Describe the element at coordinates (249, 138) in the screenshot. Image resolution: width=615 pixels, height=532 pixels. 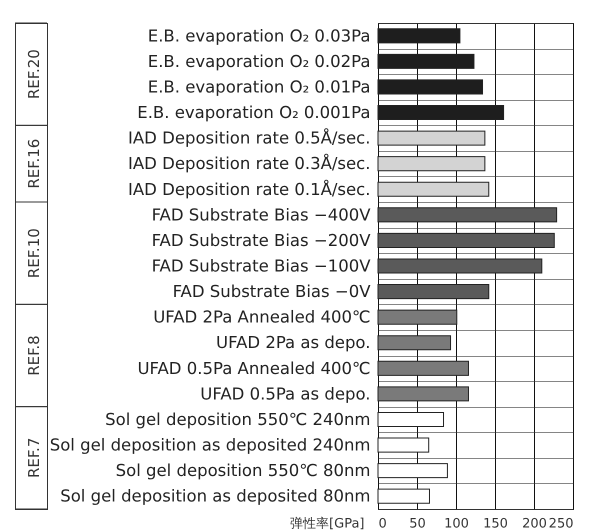
I see `y-tick-label: IAD Deposition rate 0.5Å/sec.` at that location.